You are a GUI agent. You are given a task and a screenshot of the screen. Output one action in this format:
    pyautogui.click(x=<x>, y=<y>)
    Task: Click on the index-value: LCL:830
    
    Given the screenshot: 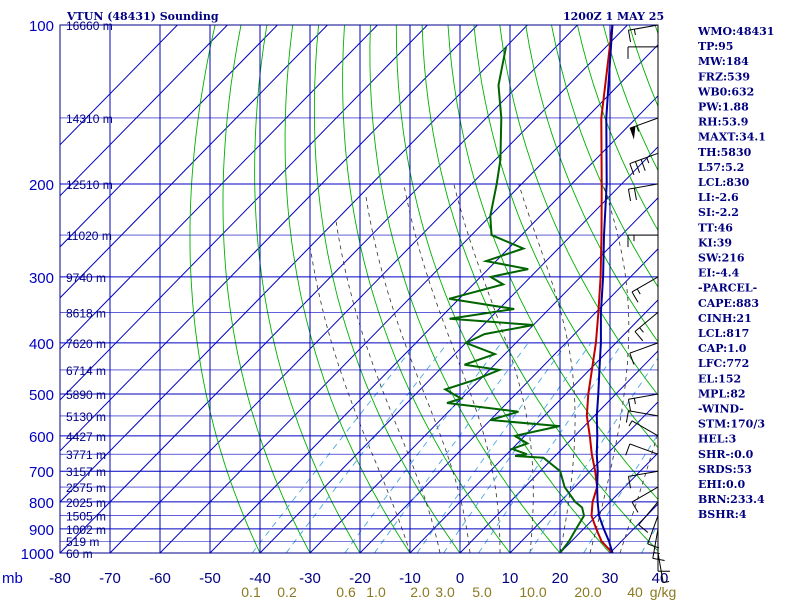 What is the action you would take?
    pyautogui.click(x=724, y=182)
    